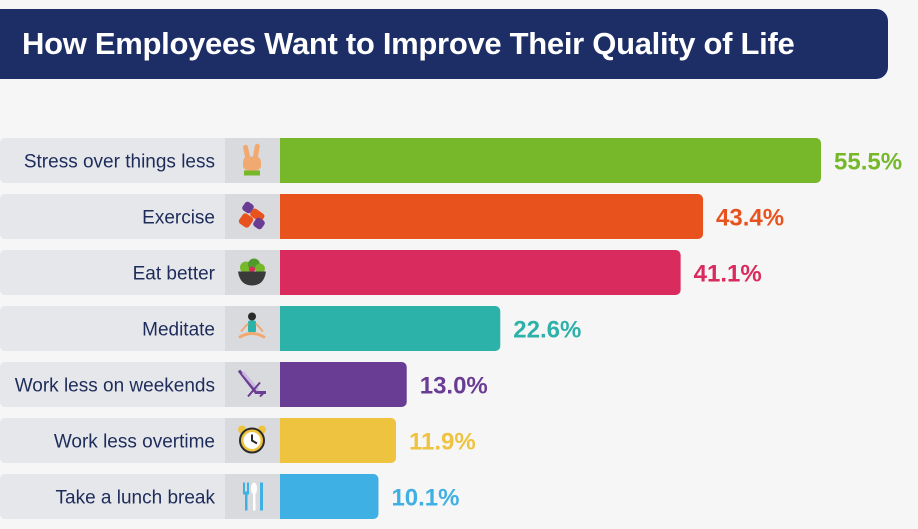 This screenshot has height=529, width=918. I want to click on bar-row: Work less overtime 11.9%, so click(238, 440).